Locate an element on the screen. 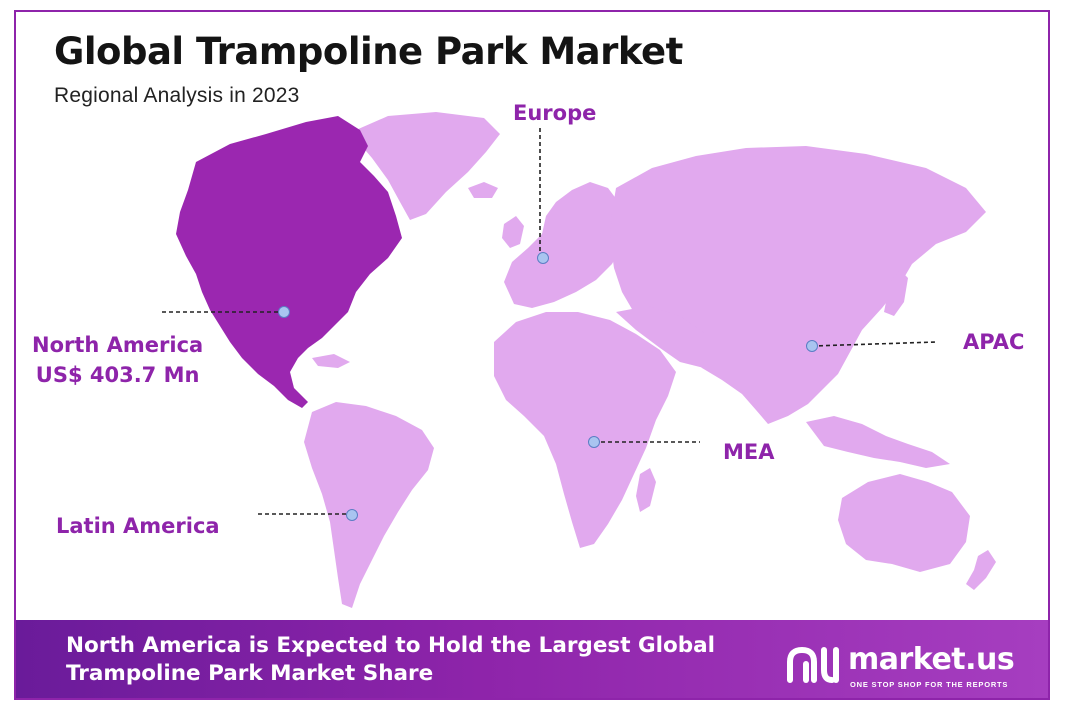 Image resolution: width=1066 pixels, height=714 pixels. madagascar-shape is located at coordinates (646, 490).